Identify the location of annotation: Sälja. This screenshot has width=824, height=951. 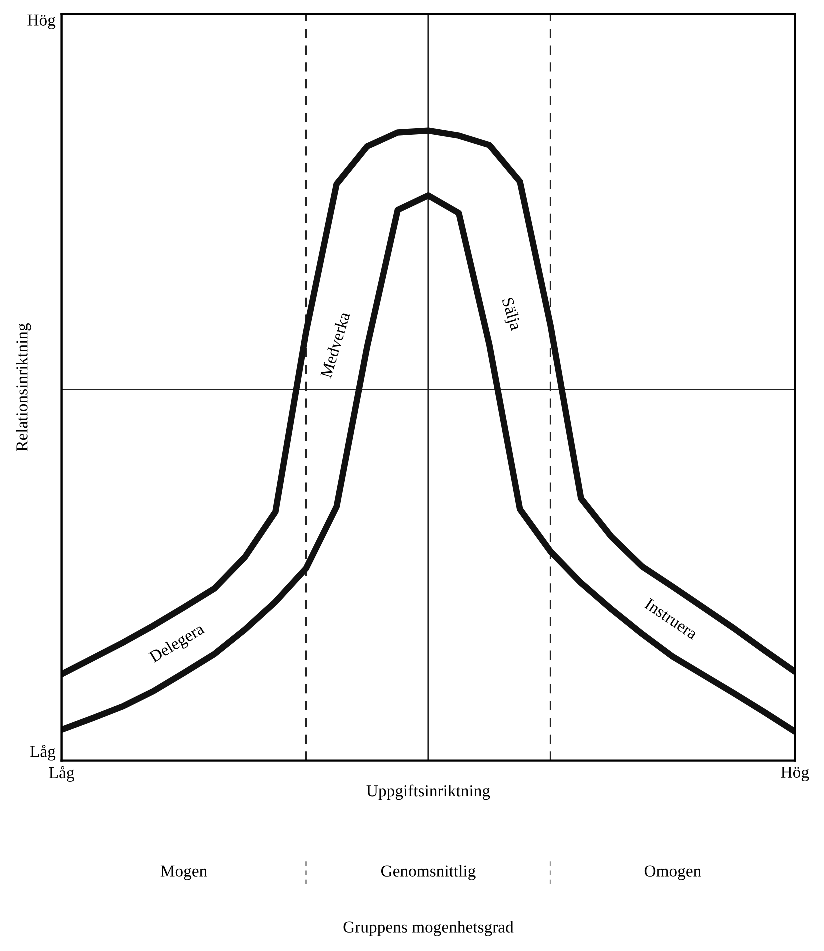
(510, 314).